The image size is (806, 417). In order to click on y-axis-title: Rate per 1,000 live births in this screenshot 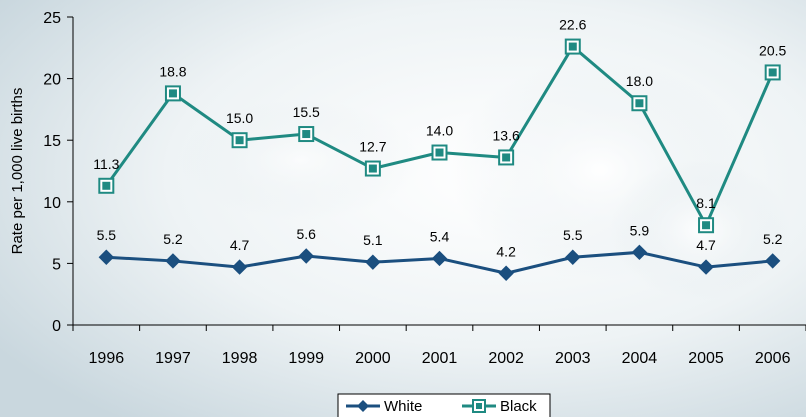, I will do `click(17, 171)`.